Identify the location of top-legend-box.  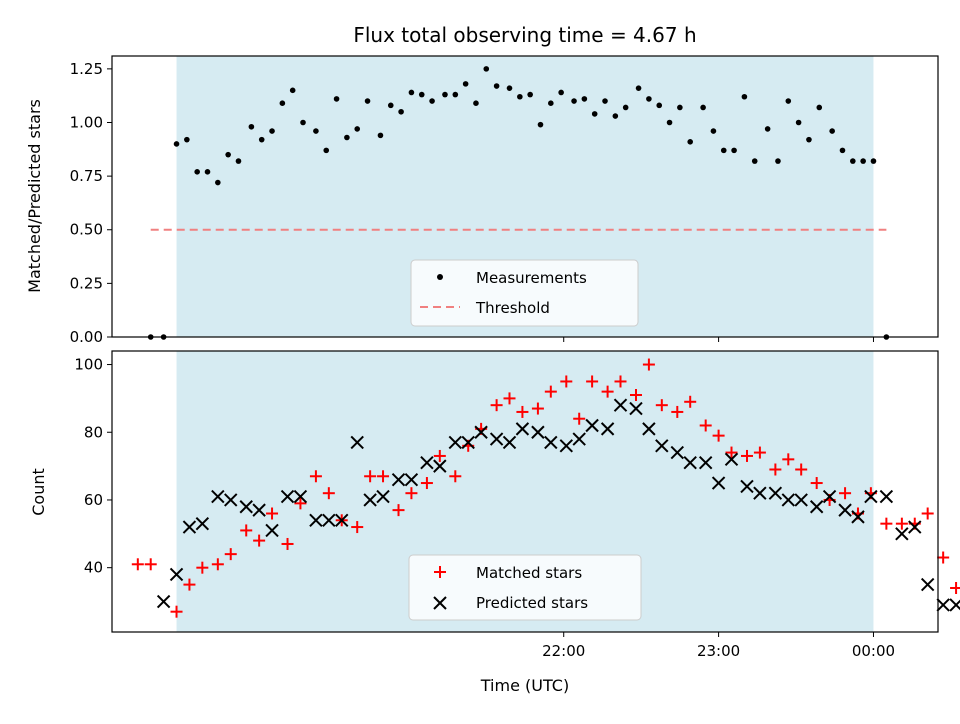
(524, 293).